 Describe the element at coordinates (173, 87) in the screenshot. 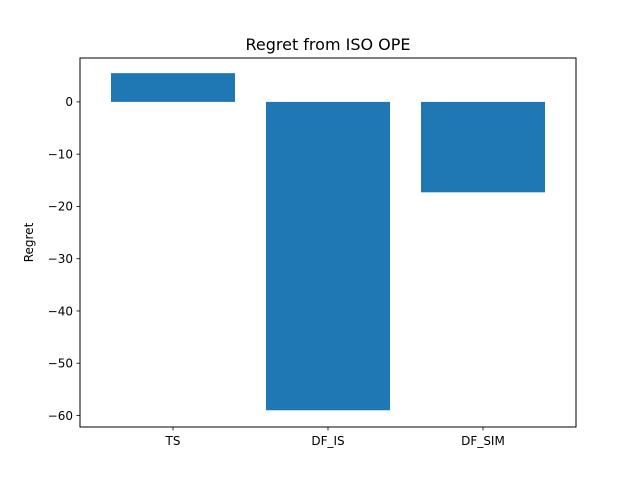

I see `bar-ts` at that location.